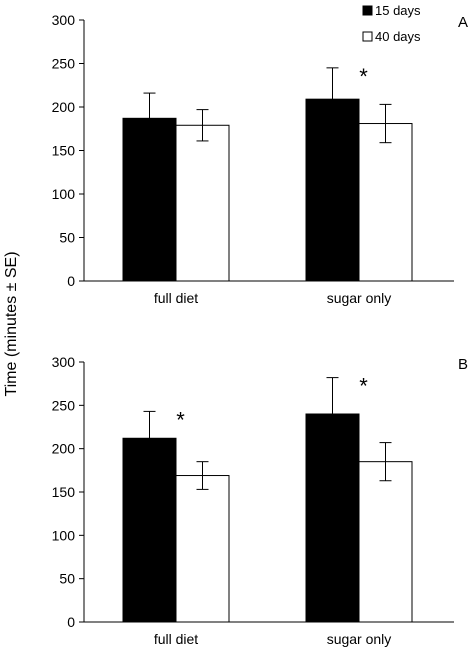 The width and height of the screenshot is (474, 652). Describe the element at coordinates (367, 36) in the screenshot. I see `legend-swatch-40-days` at that location.